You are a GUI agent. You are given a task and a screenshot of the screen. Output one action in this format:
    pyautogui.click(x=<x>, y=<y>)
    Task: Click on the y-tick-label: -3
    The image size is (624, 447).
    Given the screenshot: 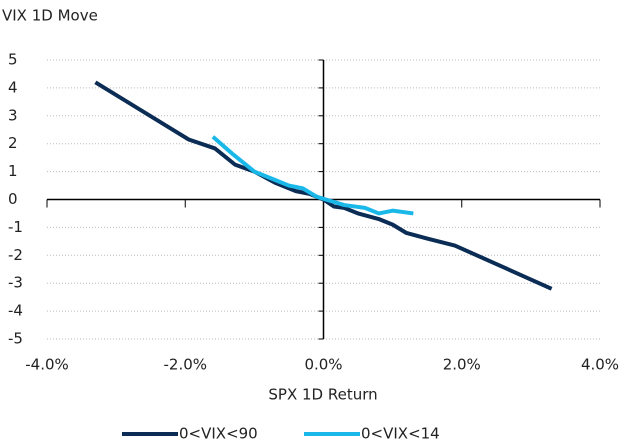 What is the action you would take?
    pyautogui.click(x=15, y=283)
    